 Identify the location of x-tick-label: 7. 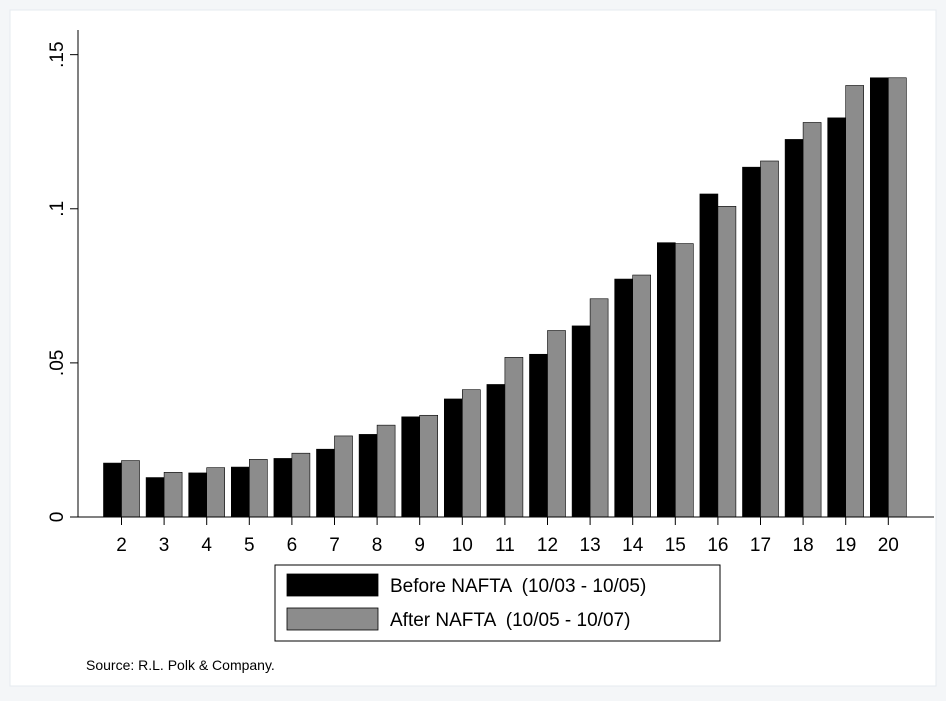
(334, 545).